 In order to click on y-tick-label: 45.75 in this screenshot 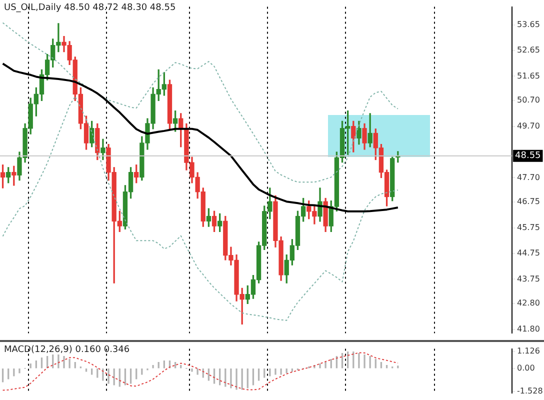, I will do `click(528, 227)`.